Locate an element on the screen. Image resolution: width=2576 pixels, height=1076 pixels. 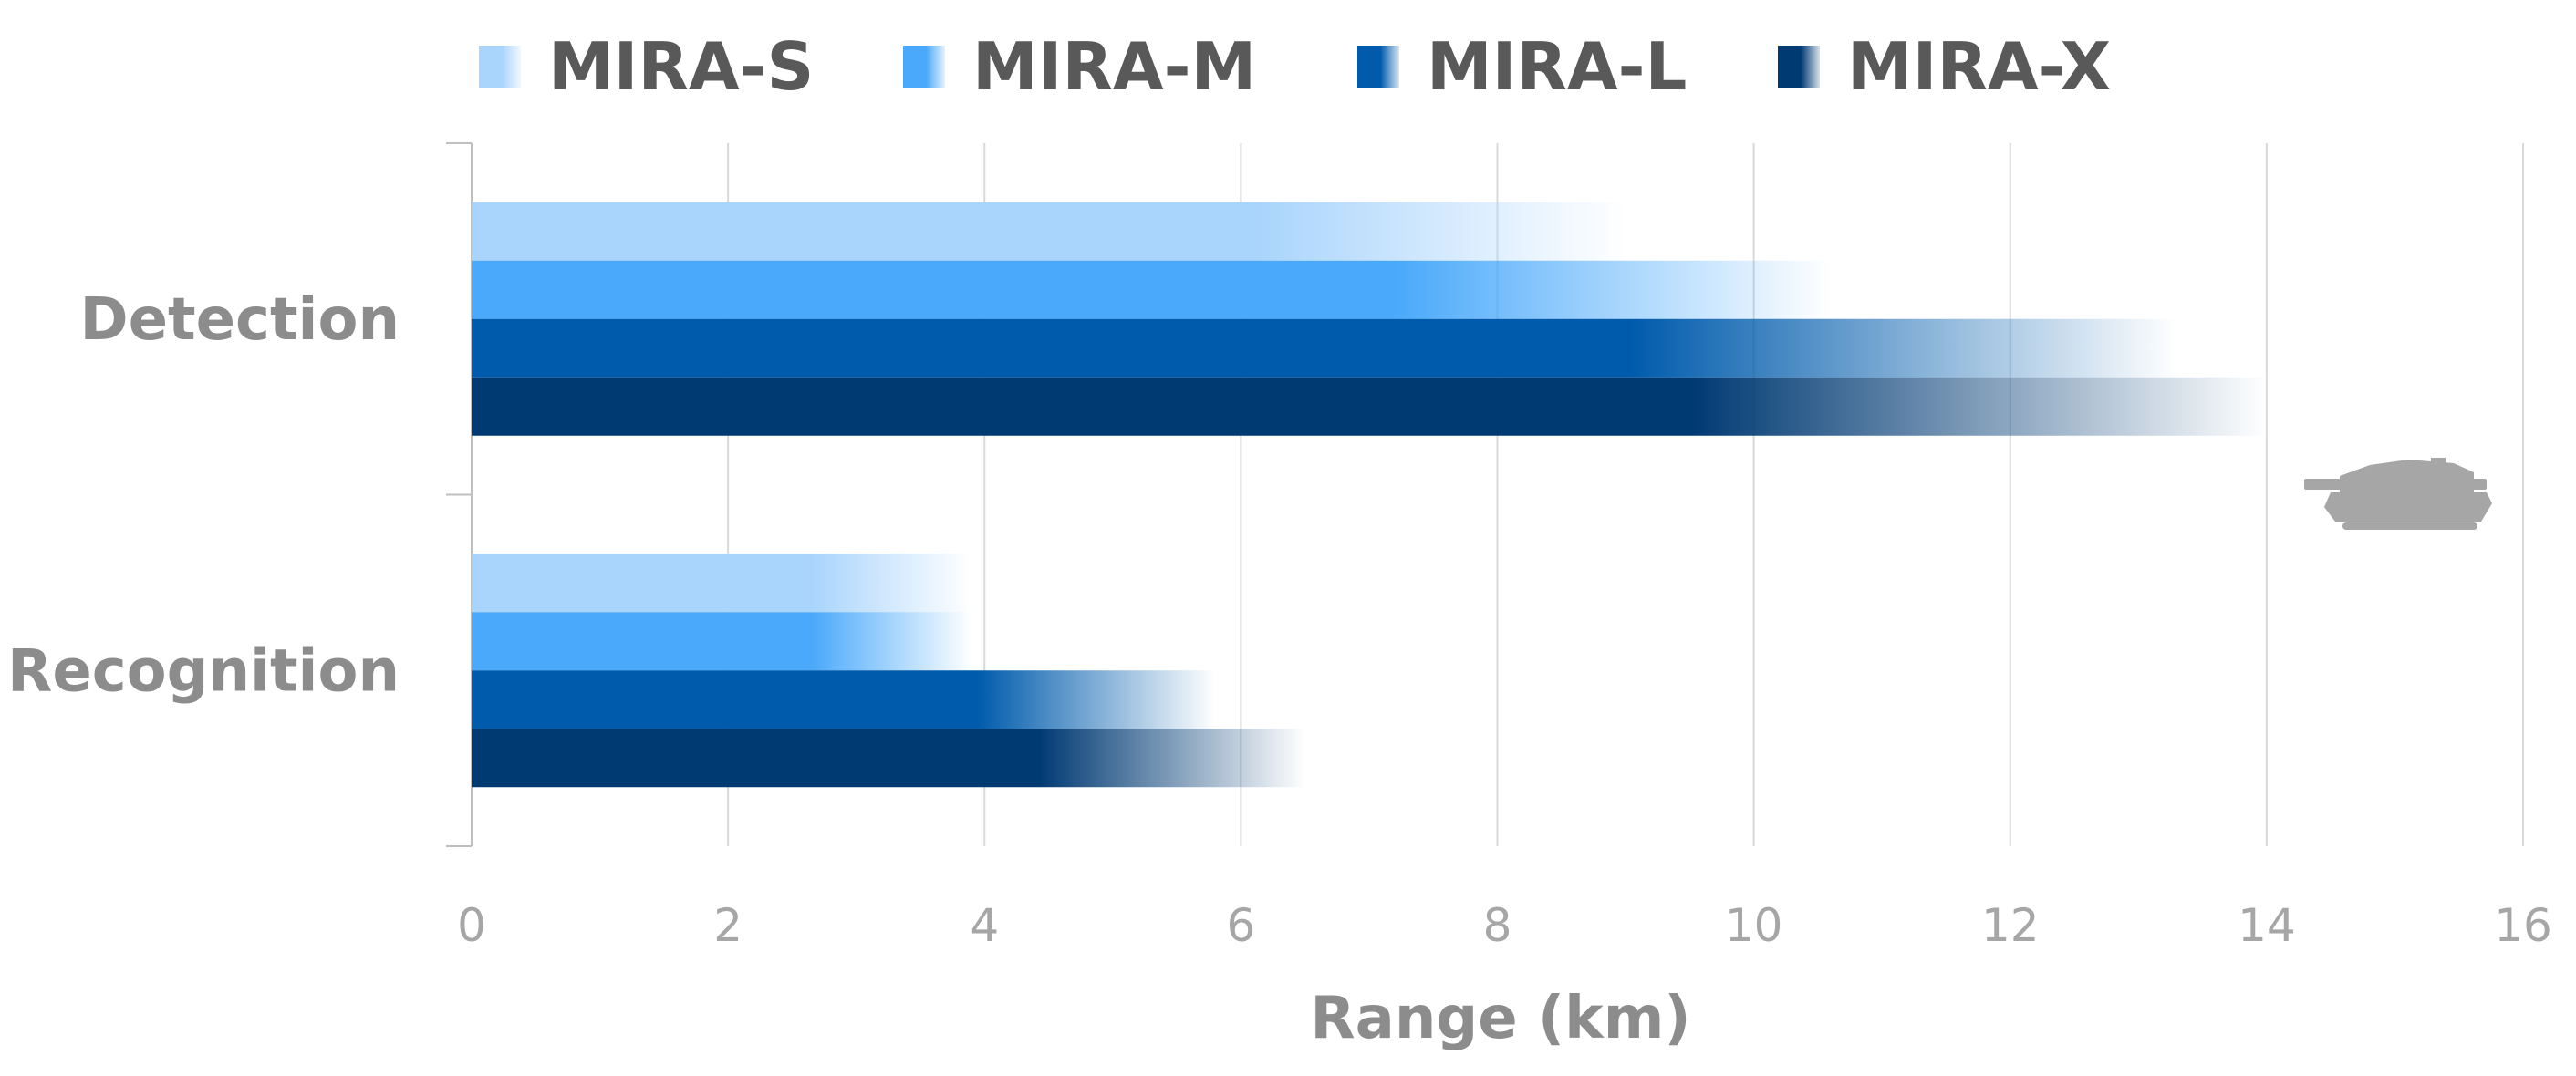
x-tick-label: 6 is located at coordinates (1240, 925).